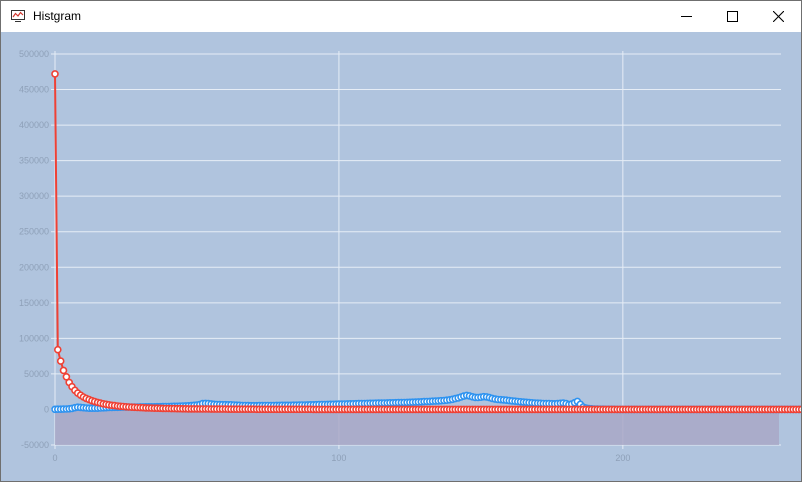 The width and height of the screenshot is (802, 482). What do you see at coordinates (34, 161) in the screenshot?
I see `y-tick-label: 350000` at bounding box center [34, 161].